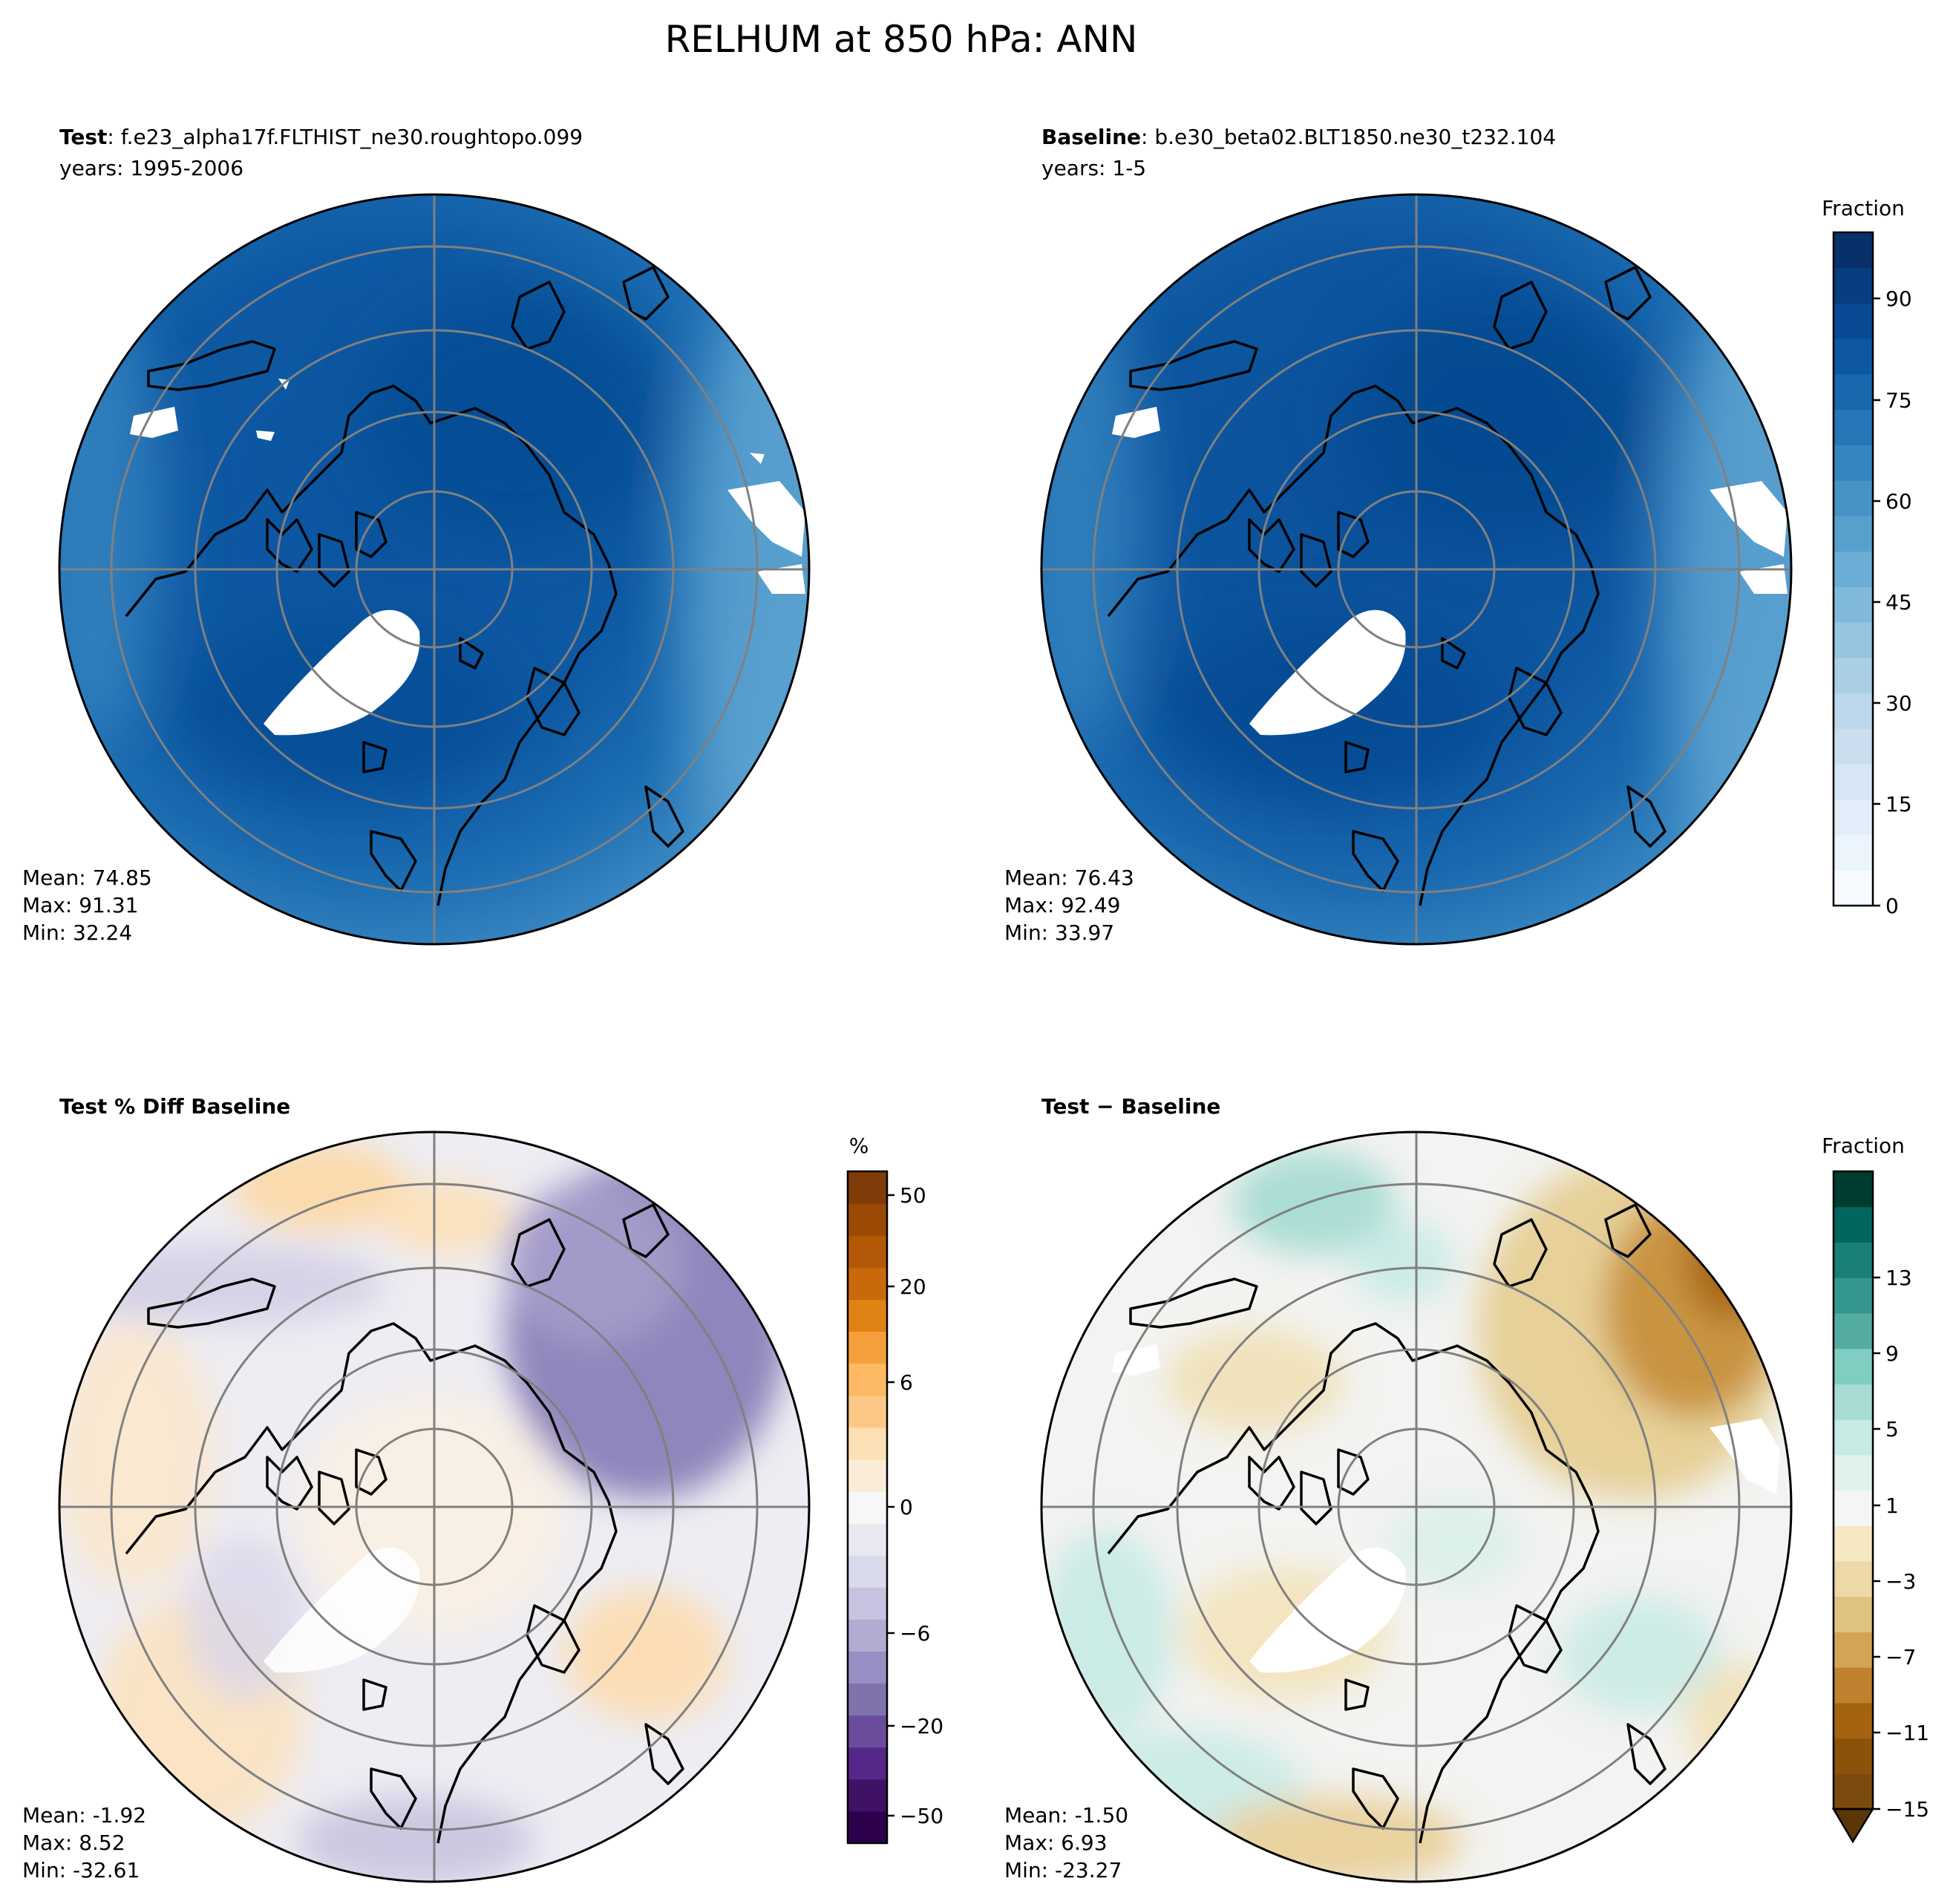  I want to click on colorbar-percent-swatches, so click(867, 1508).